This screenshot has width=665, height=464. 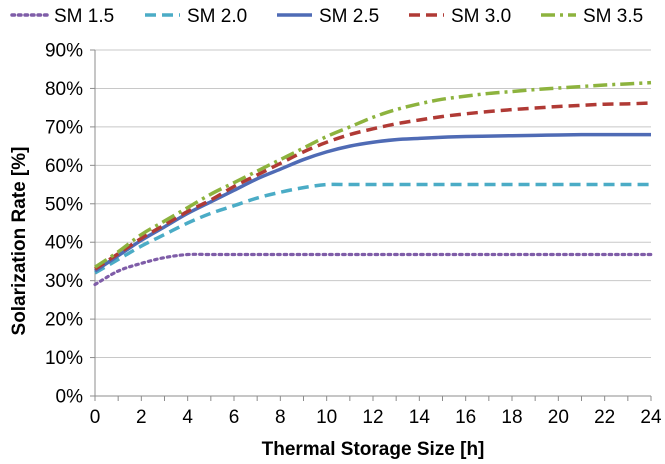 I want to click on legend-item: SM 3.0, so click(x=460, y=16).